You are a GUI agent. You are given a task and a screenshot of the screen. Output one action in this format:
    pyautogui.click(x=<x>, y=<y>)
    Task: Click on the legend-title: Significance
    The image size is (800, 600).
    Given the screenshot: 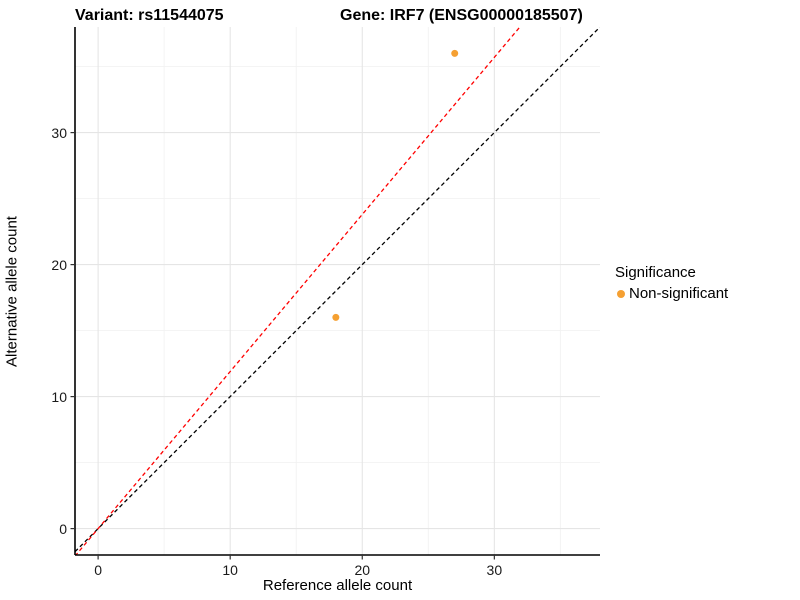 What is the action you would take?
    pyautogui.click(x=655, y=272)
    